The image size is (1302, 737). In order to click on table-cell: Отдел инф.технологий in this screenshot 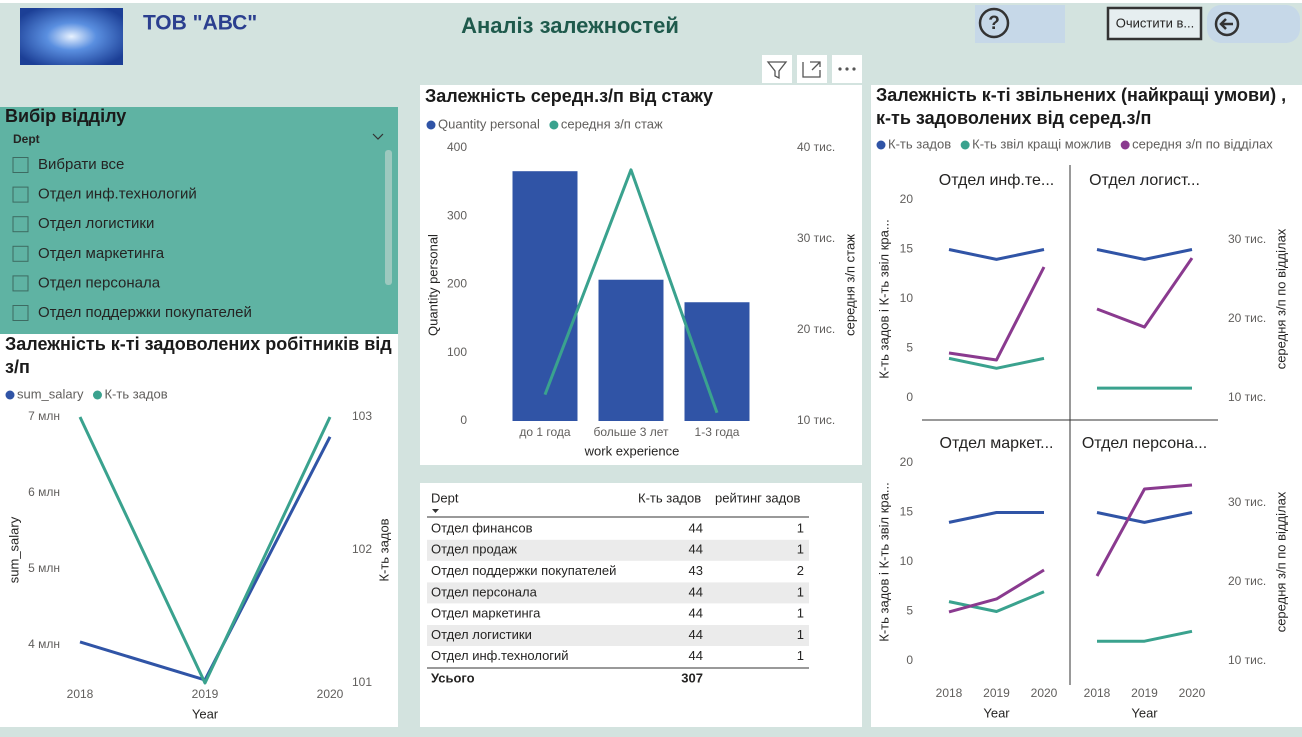, I will do `click(500, 655)`.